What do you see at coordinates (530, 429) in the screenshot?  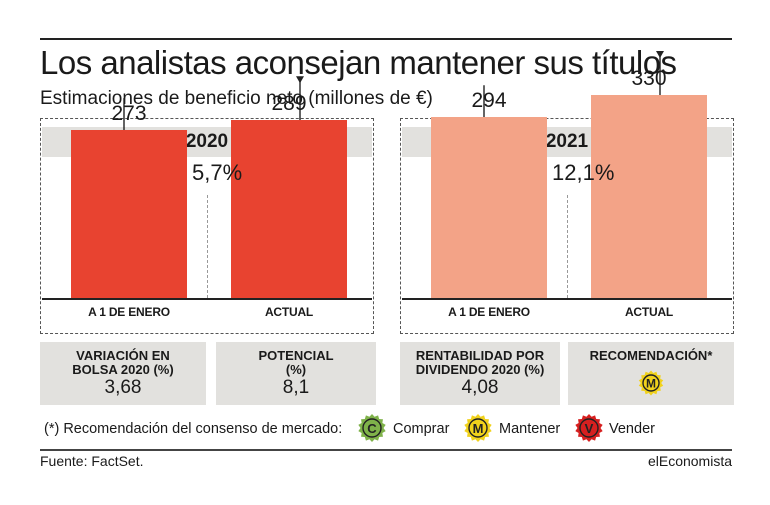 I see `legend-label-mantener: Mantener` at bounding box center [530, 429].